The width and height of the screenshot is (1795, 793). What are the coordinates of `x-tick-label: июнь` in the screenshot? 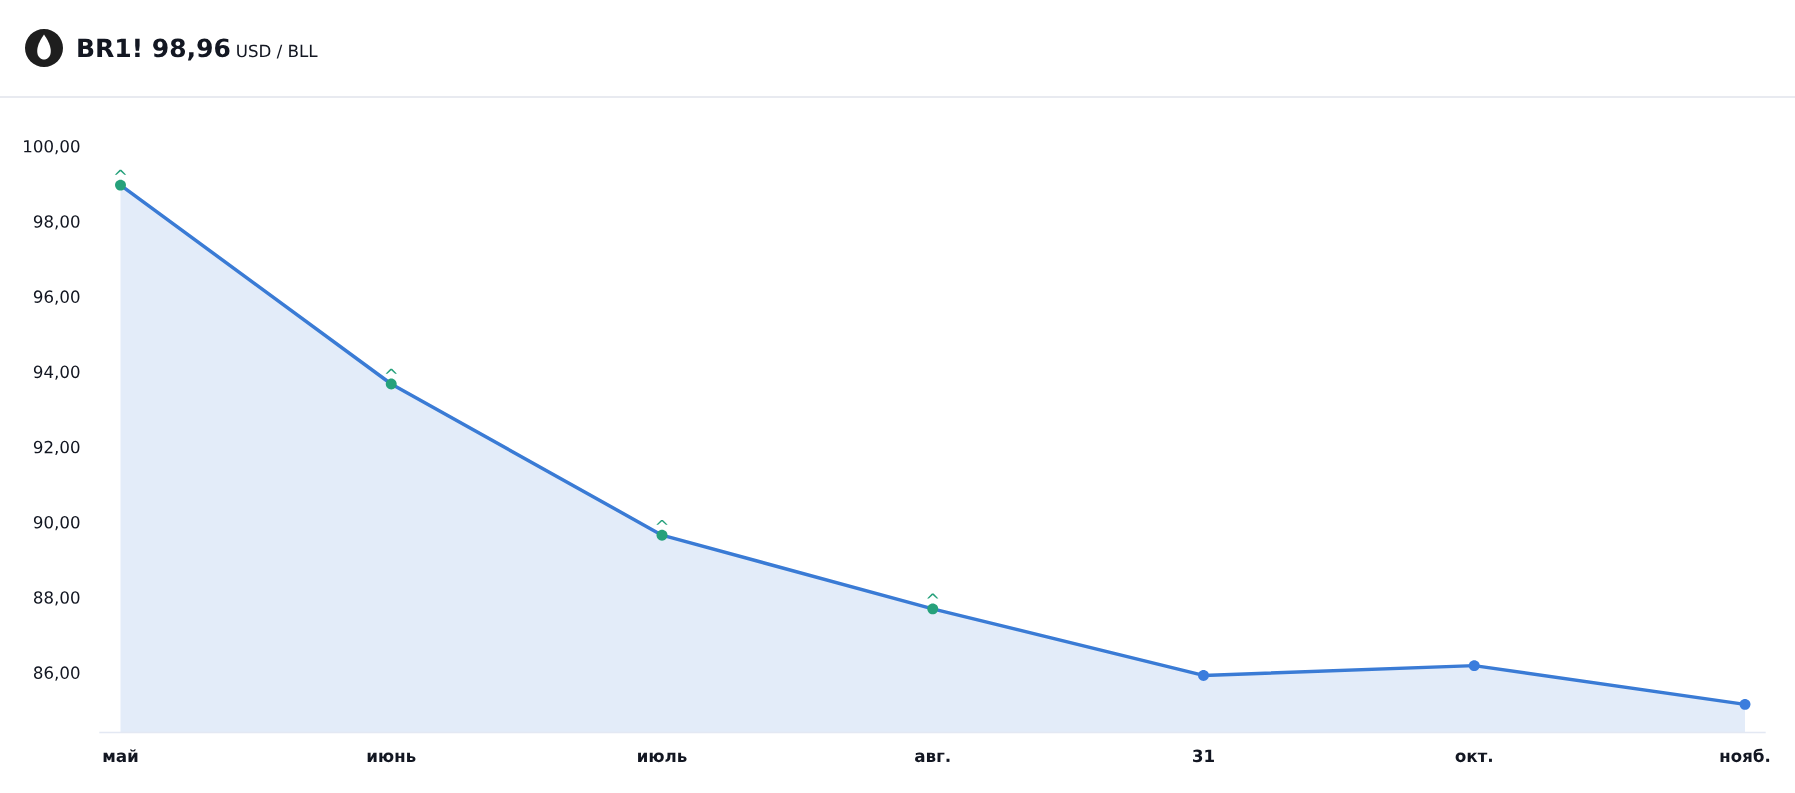 It's located at (391, 757).